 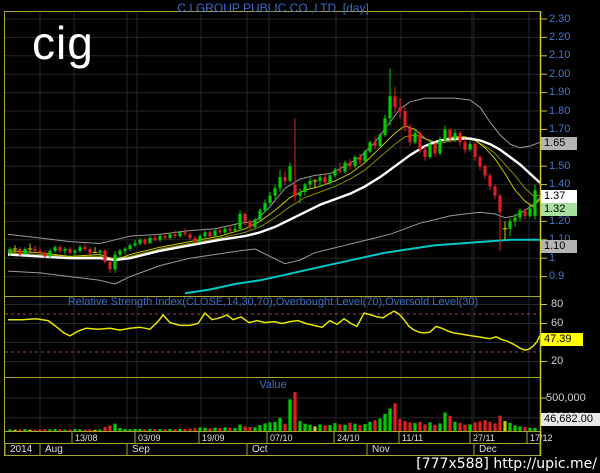 I want to click on month-label: Oct, so click(x=260, y=449).